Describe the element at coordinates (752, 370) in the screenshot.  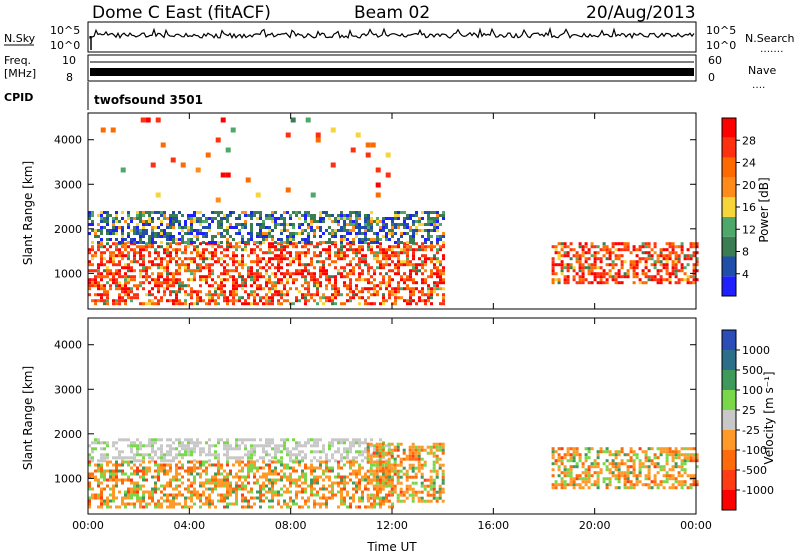
I see `colorbar-tick-label: 500` at that location.